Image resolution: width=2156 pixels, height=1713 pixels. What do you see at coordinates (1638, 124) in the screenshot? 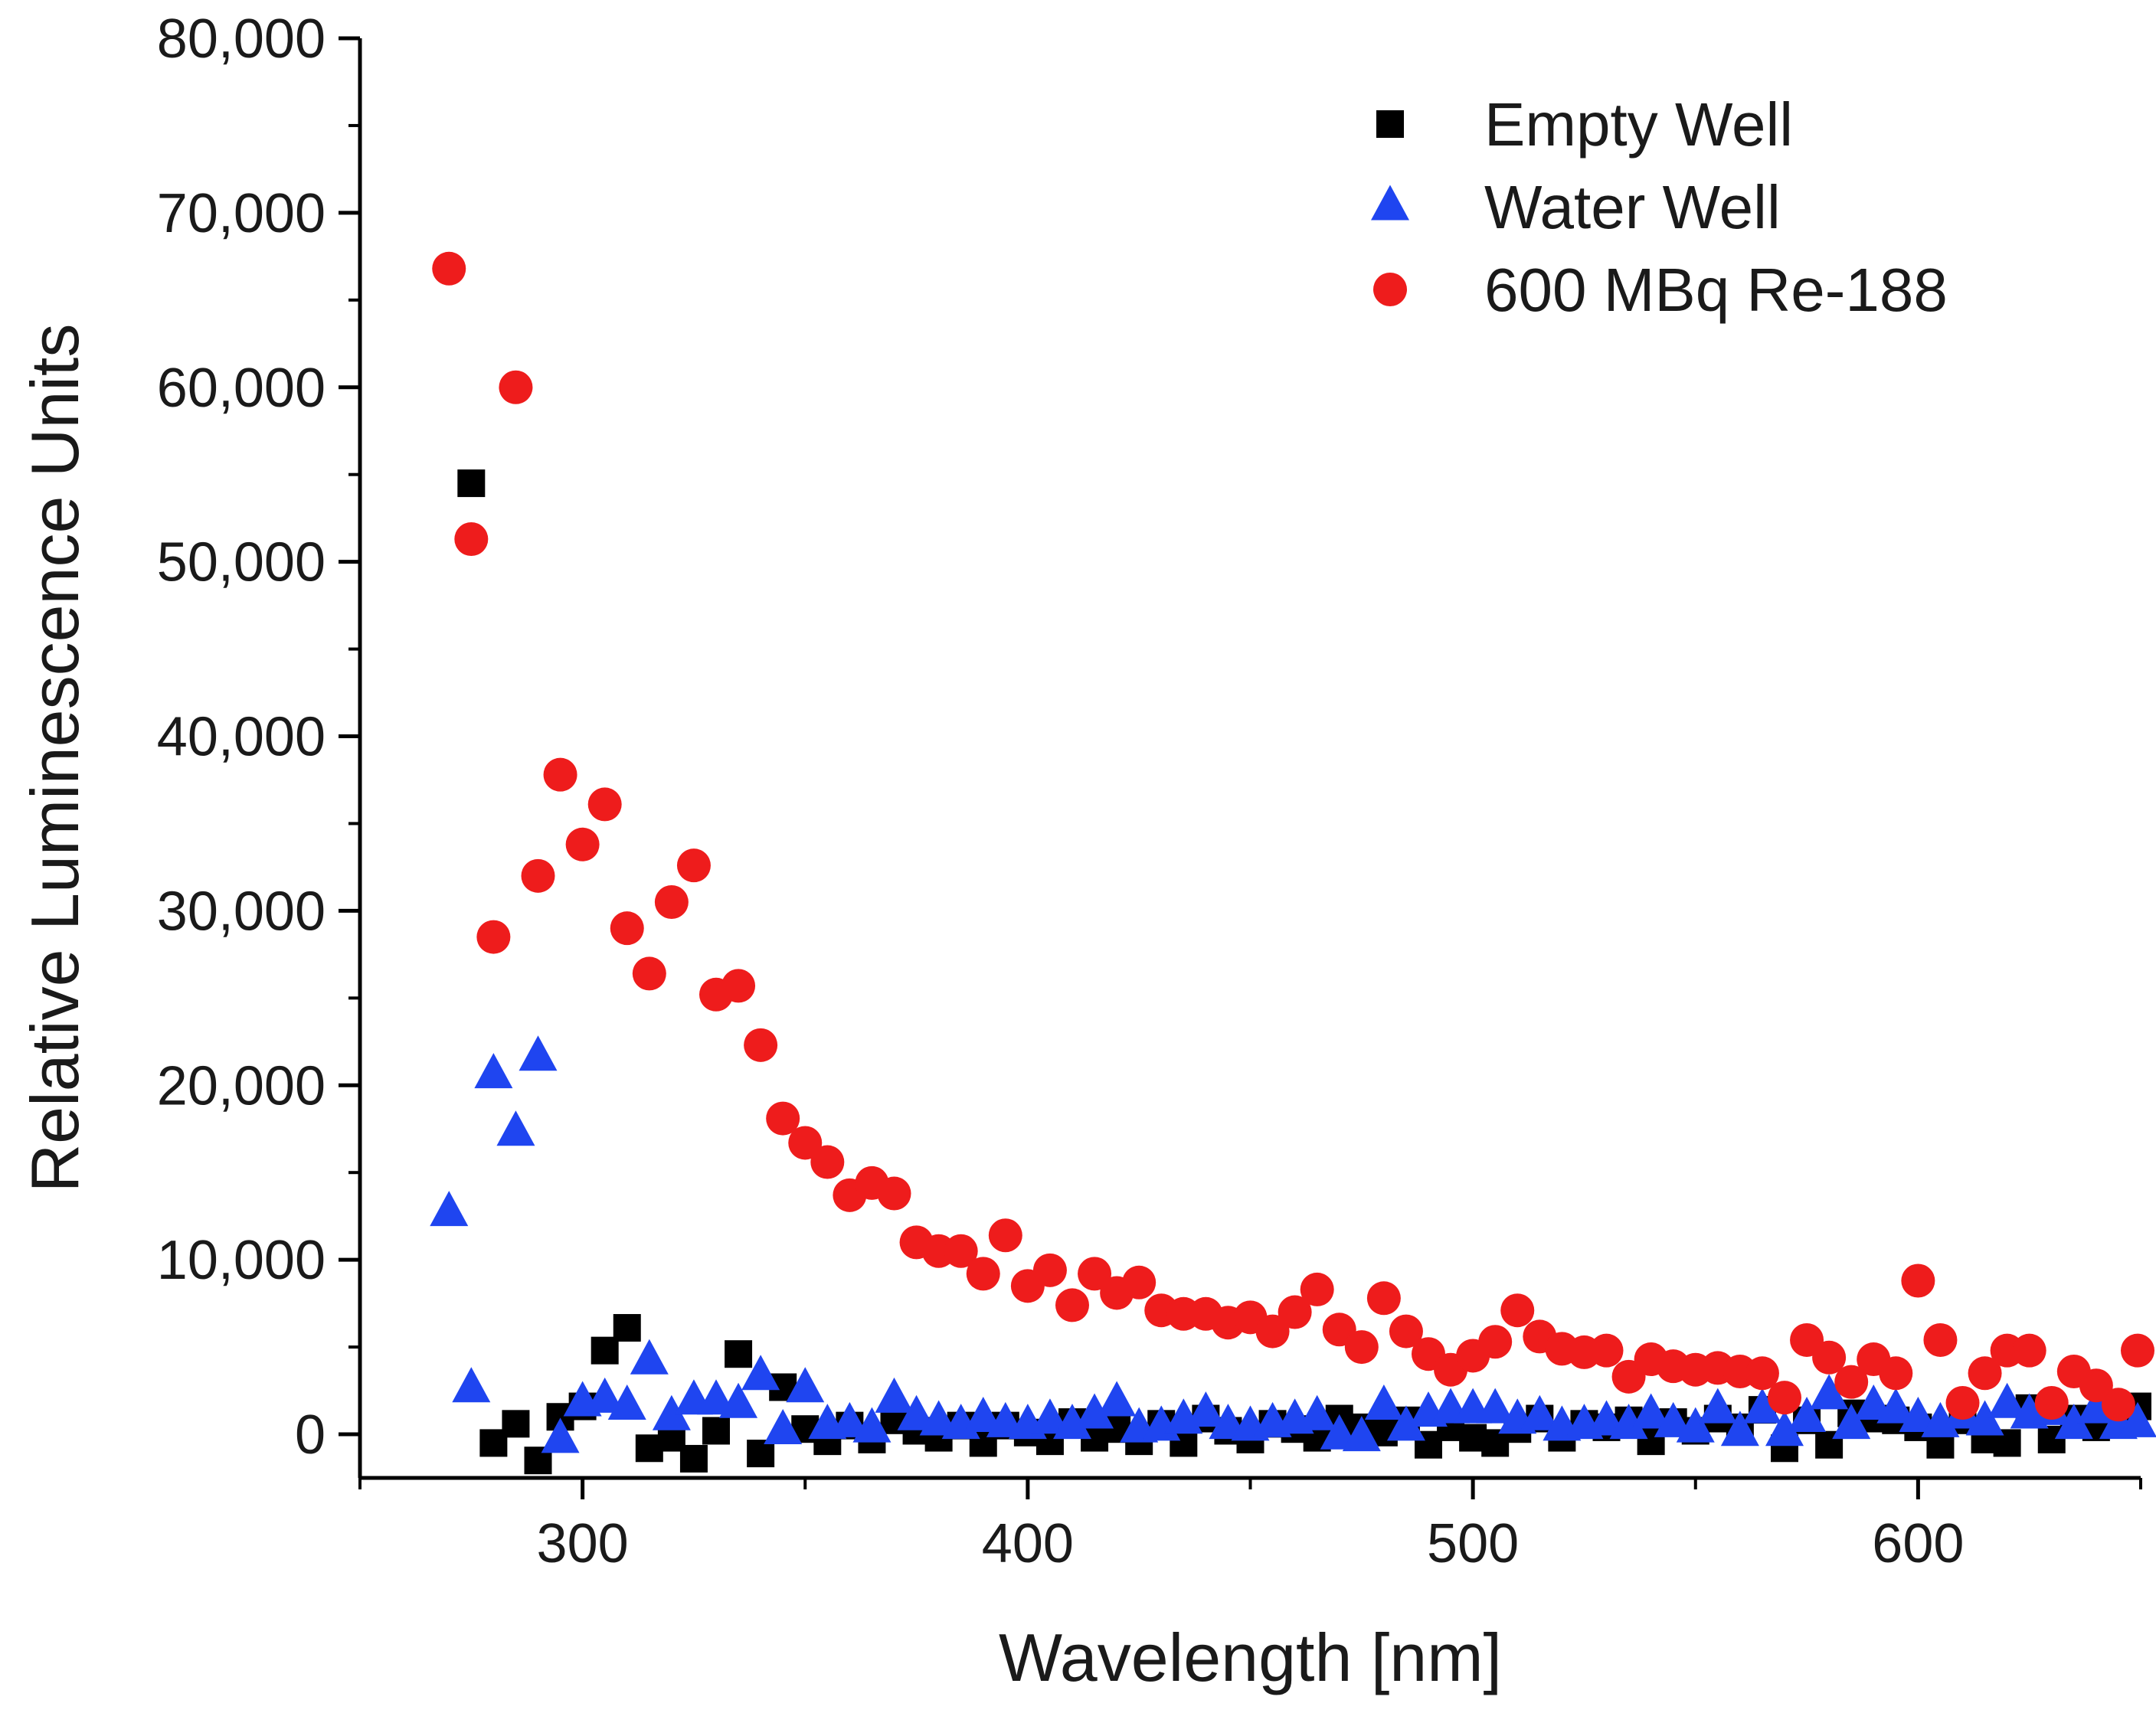
I see `legend-label: Empty Well` at bounding box center [1638, 124].